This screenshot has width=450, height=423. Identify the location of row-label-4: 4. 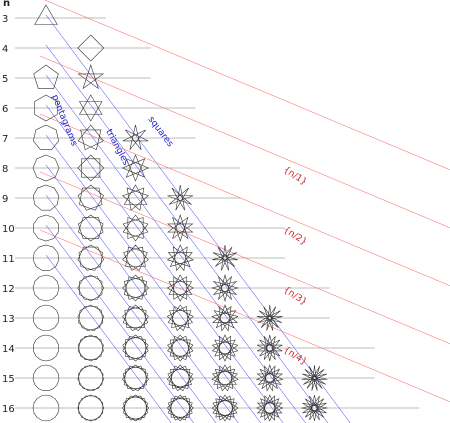
(5, 49).